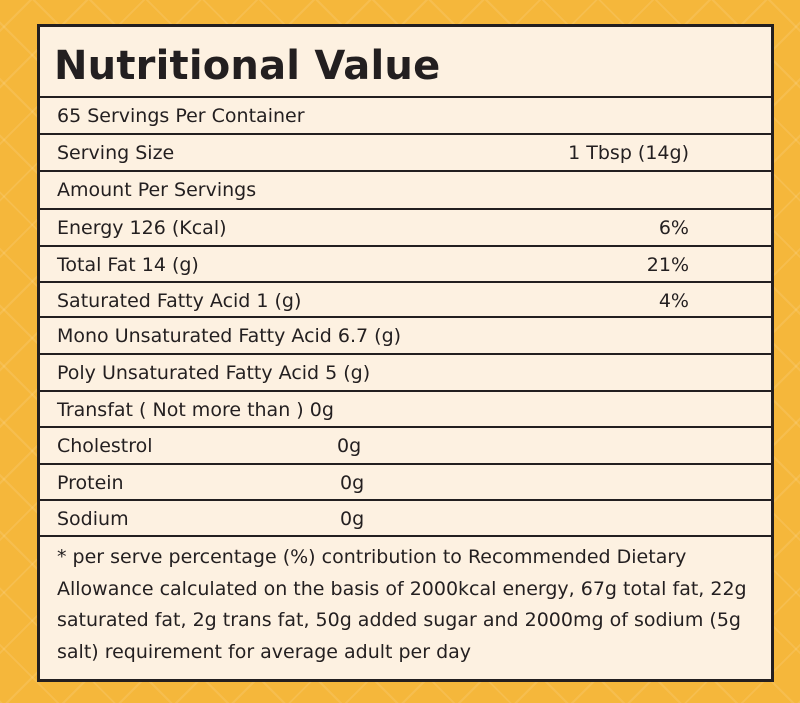  What do you see at coordinates (405, 227) in the screenshot?
I see `row-energy: Energy 126 (Kcal) 6%` at bounding box center [405, 227].